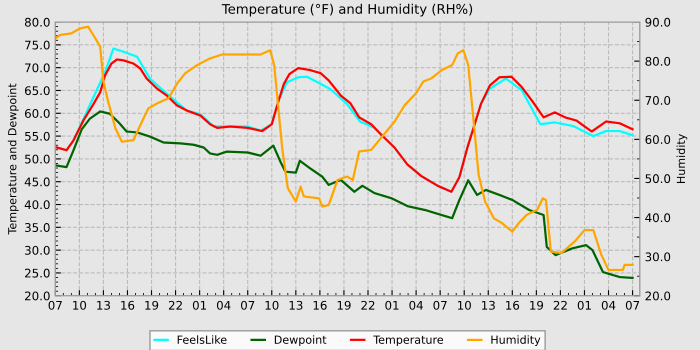 This screenshot has height=350, width=700. What do you see at coordinates (657, 139) in the screenshot?
I see `y2-tick-label: 60.0` at bounding box center [657, 139].